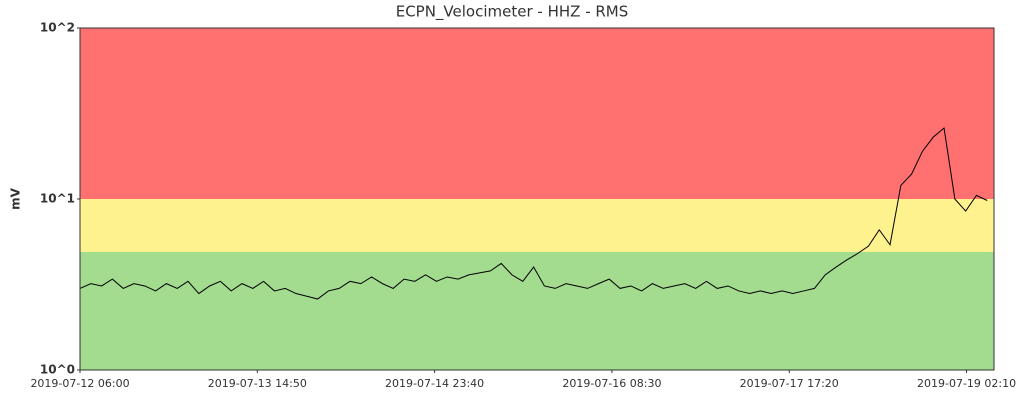  I want to click on y-tick-label: 10^2, so click(57, 28).